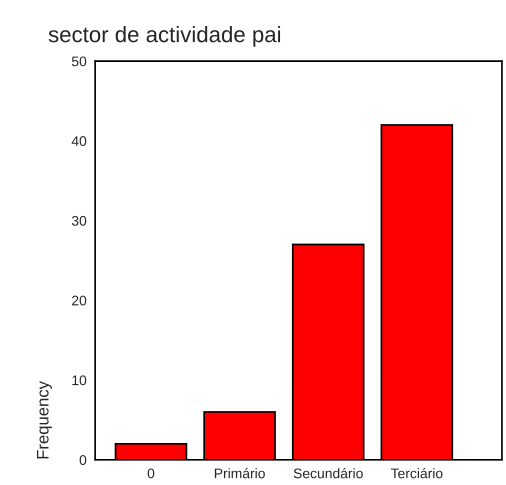 This screenshot has width=506, height=485. What do you see at coordinates (79, 61) in the screenshot?
I see `y-tick-label: 50` at bounding box center [79, 61].